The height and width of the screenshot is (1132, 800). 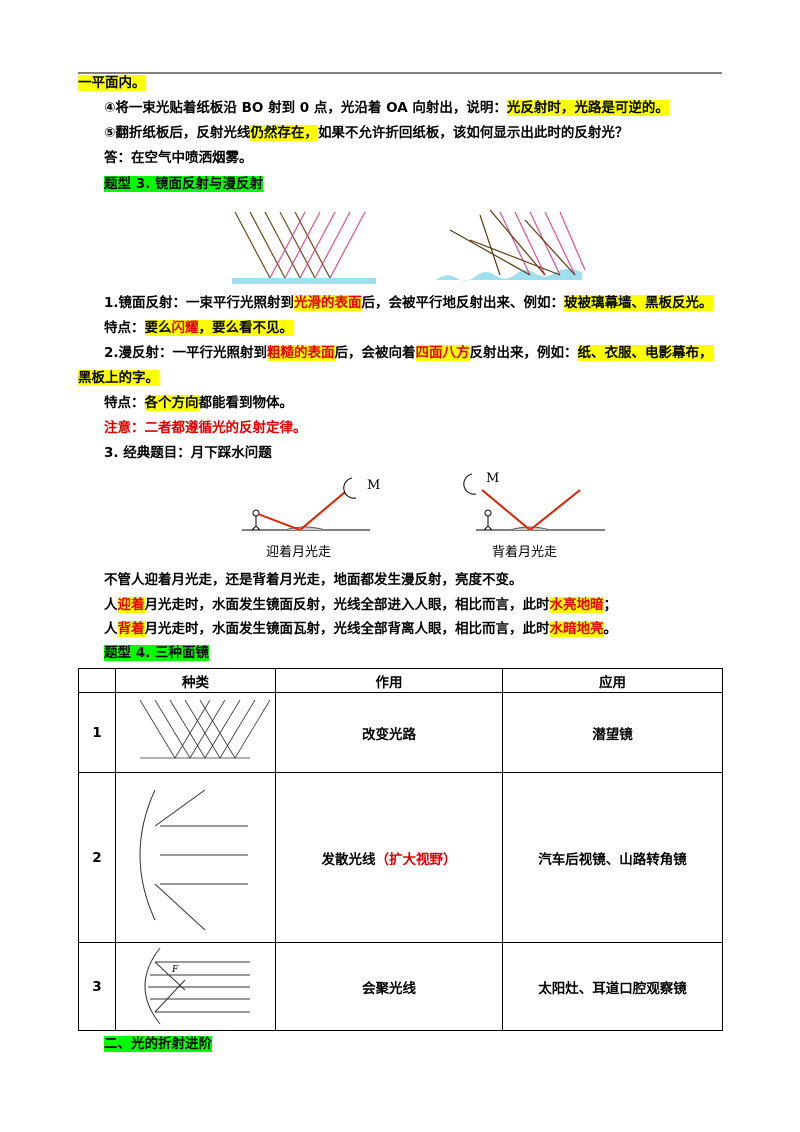 I want to click on text: 纸、衣服、电影幕布，, so click(x=645, y=353).